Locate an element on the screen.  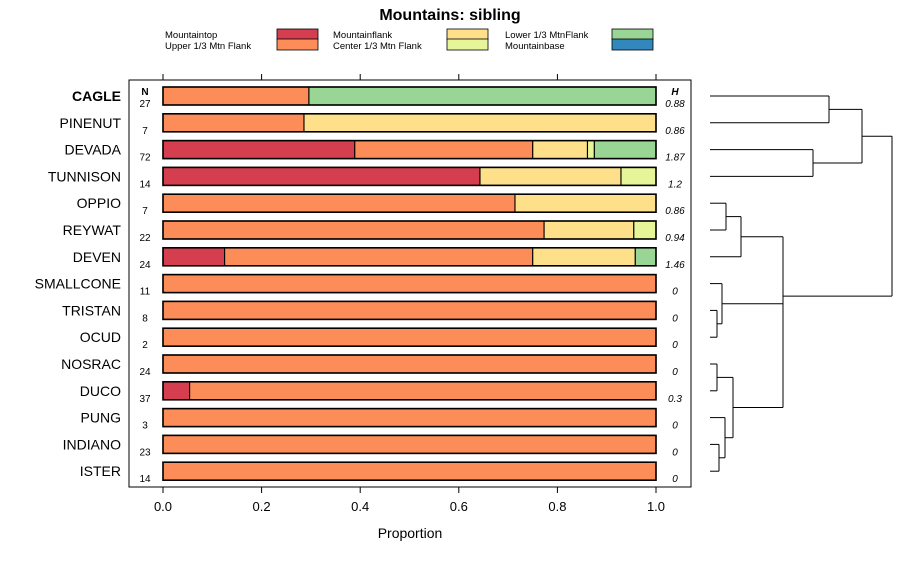
category-label-cagle: CAGLE is located at coordinates (96, 96).